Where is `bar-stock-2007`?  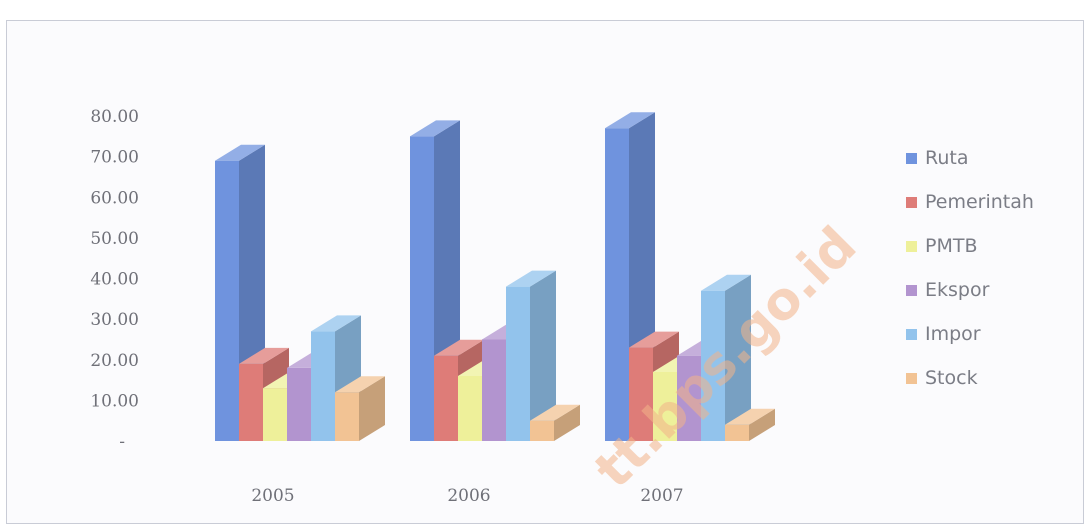 bar-stock-2007 is located at coordinates (750, 424).